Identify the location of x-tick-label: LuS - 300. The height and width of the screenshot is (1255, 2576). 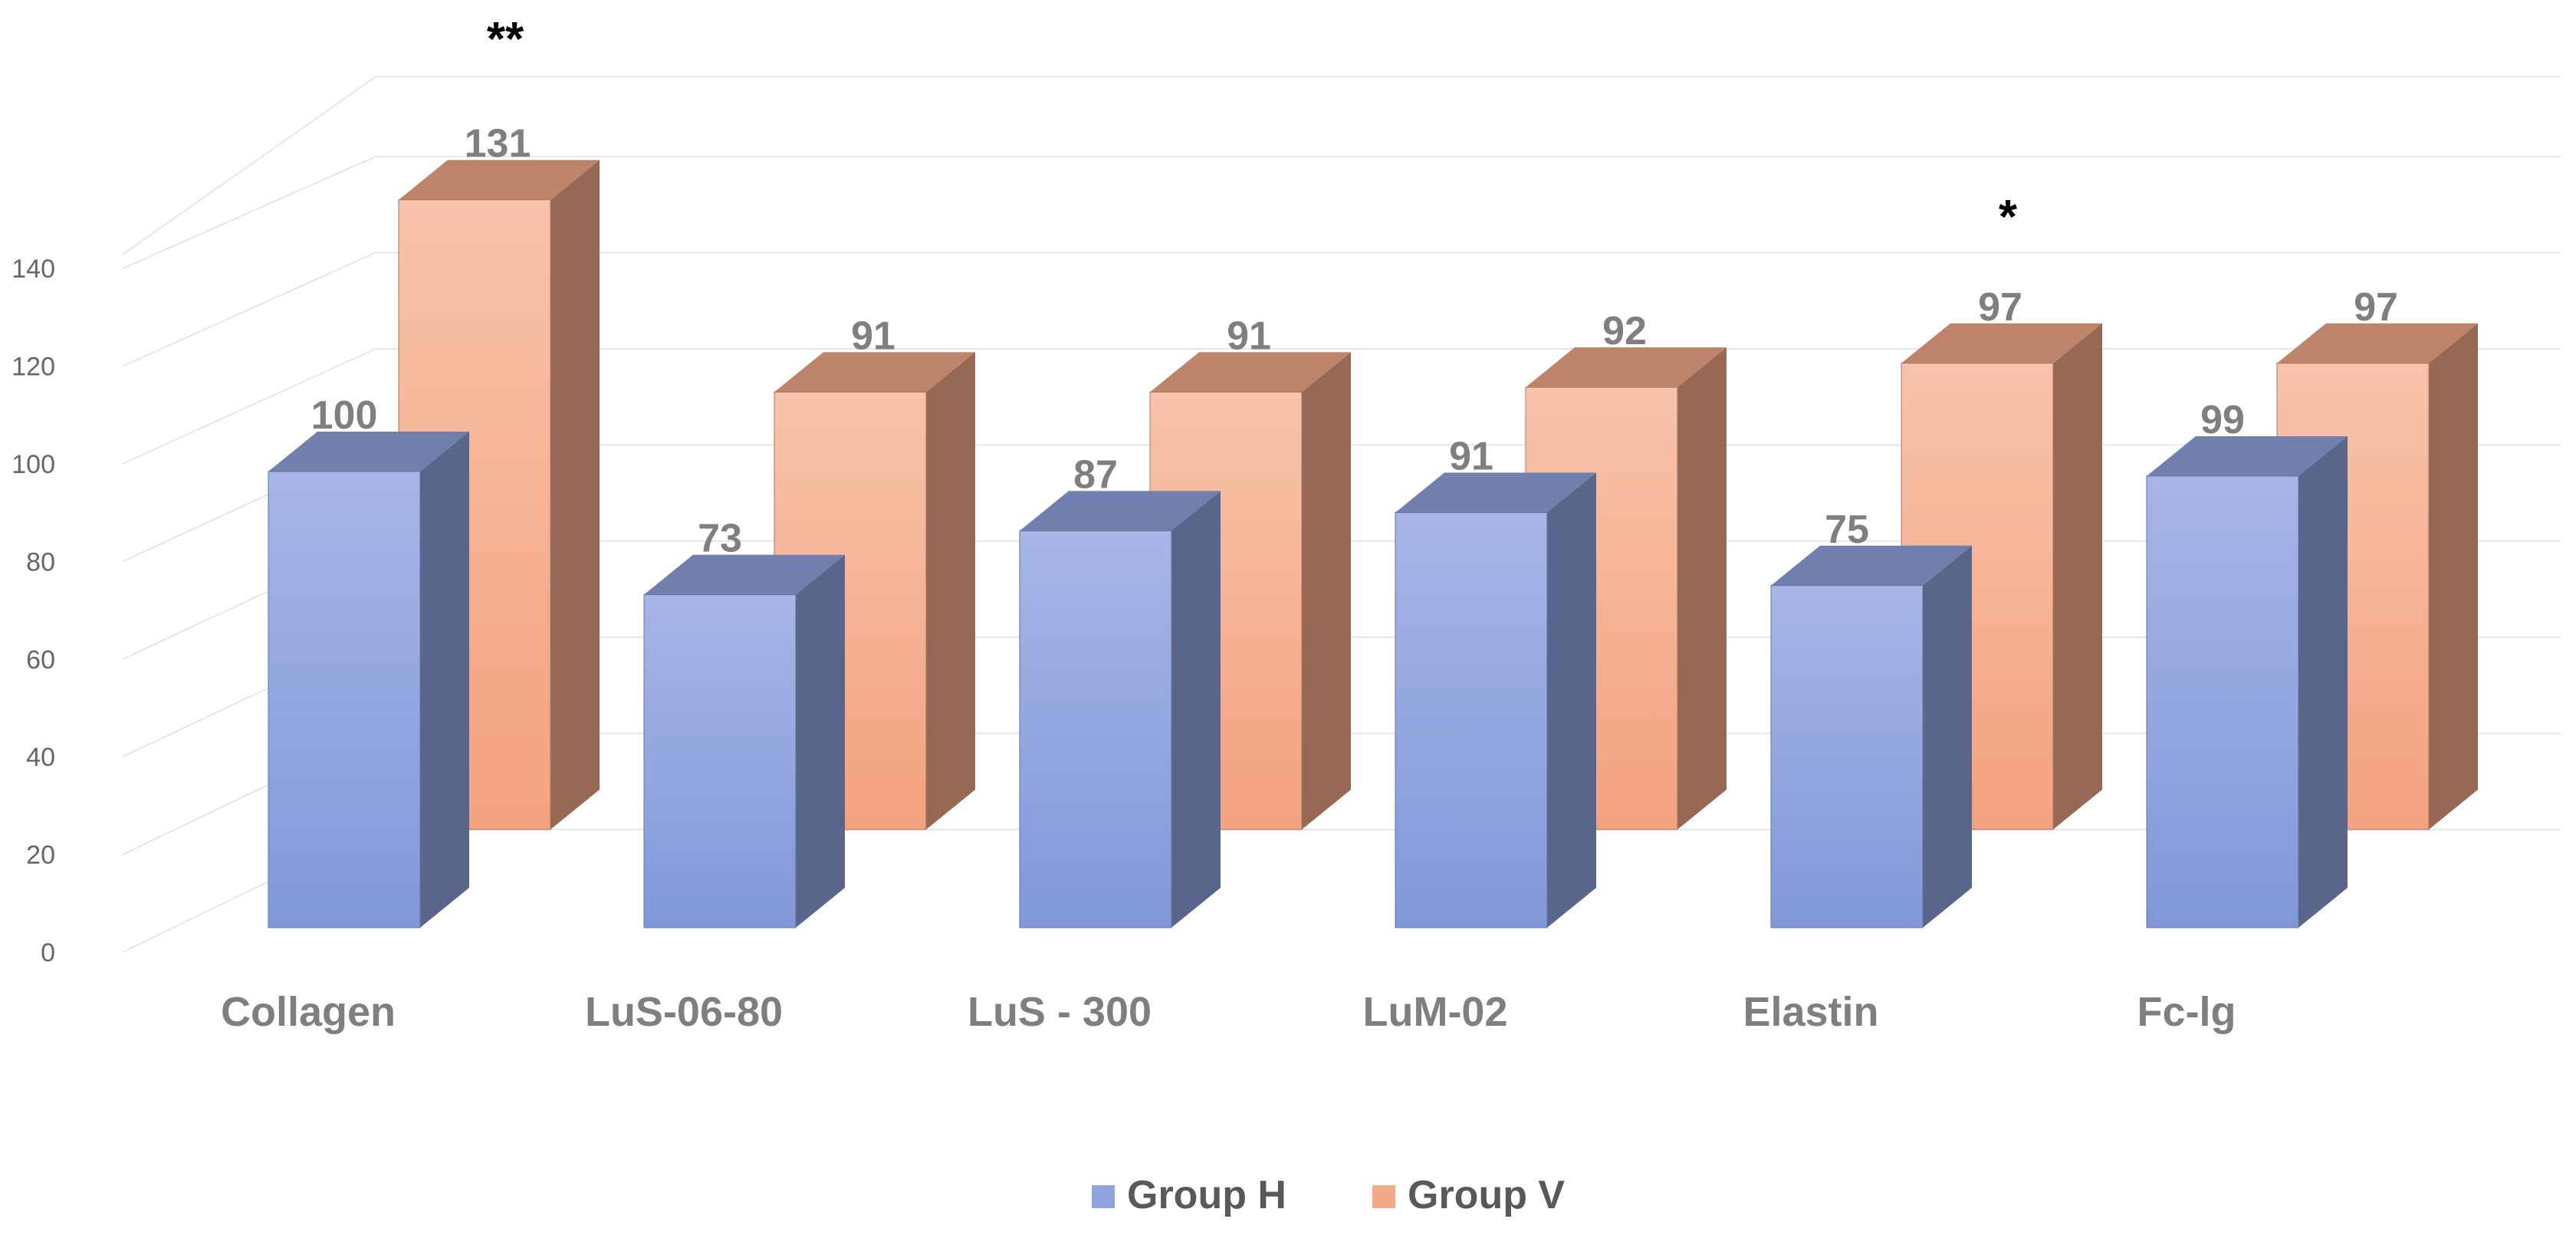
(1060, 1012).